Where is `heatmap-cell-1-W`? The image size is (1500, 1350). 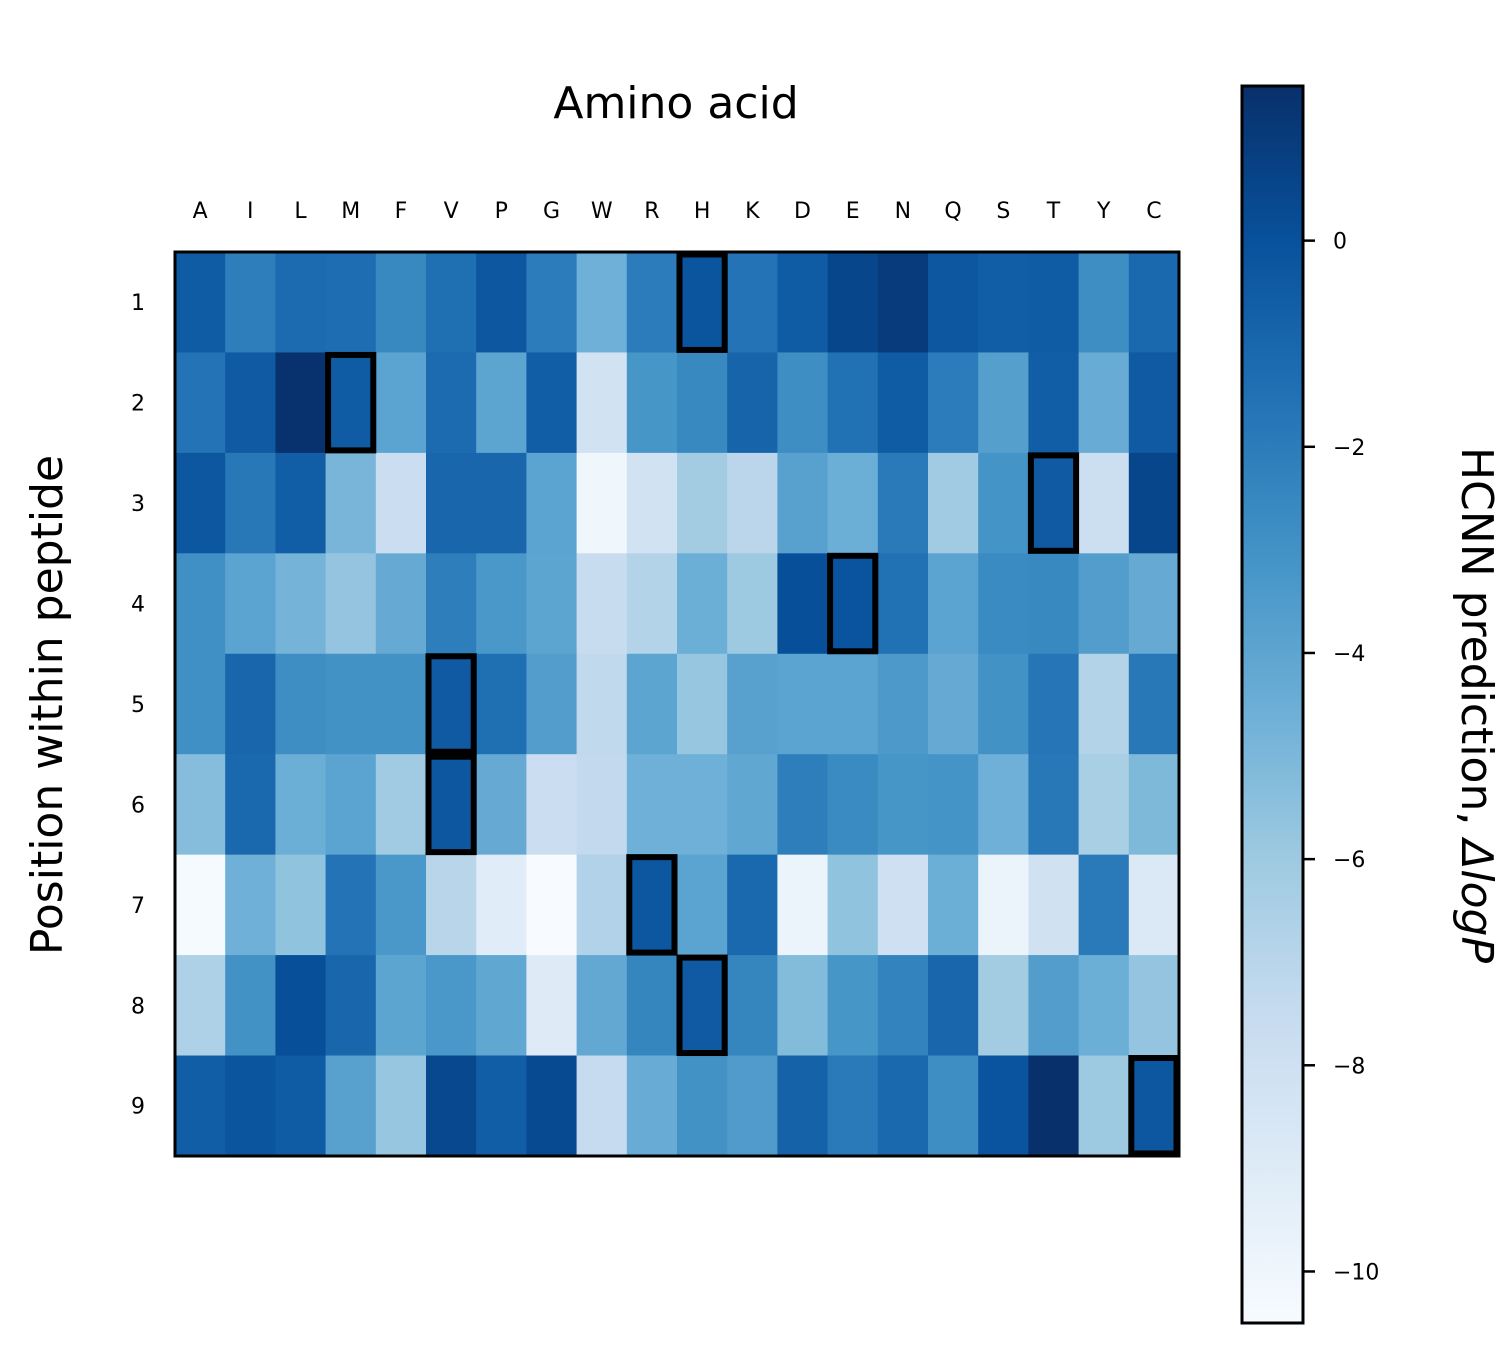
heatmap-cell-1-W is located at coordinates (602, 303).